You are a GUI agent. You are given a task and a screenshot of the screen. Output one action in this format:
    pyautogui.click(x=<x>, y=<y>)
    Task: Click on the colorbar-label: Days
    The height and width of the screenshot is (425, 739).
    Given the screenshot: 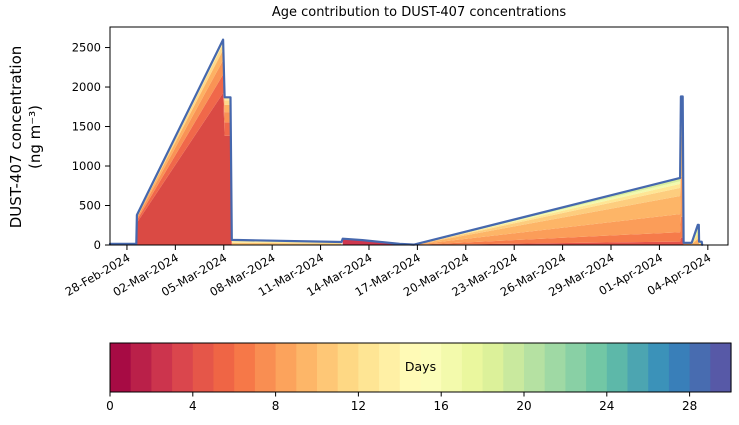 What is the action you would take?
    pyautogui.click(x=420, y=366)
    